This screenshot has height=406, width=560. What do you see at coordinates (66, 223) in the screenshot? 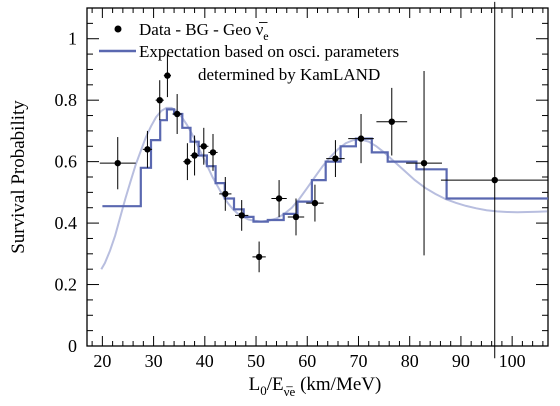
I see `y-tick-label: 0.4` at bounding box center [66, 223].